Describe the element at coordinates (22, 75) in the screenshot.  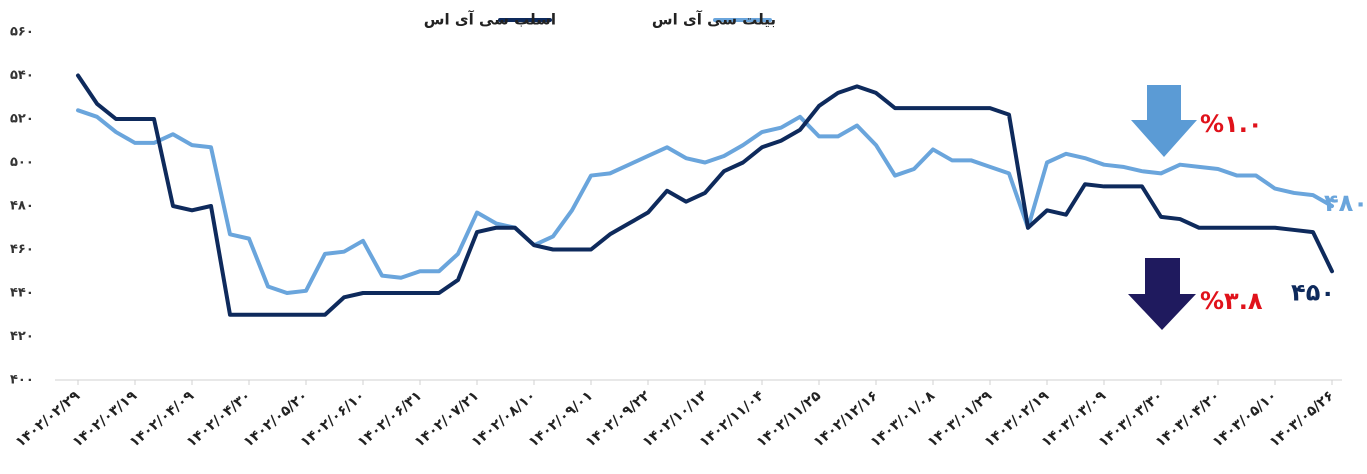
I see `y-tick-label: ۵۴۰` at that location.